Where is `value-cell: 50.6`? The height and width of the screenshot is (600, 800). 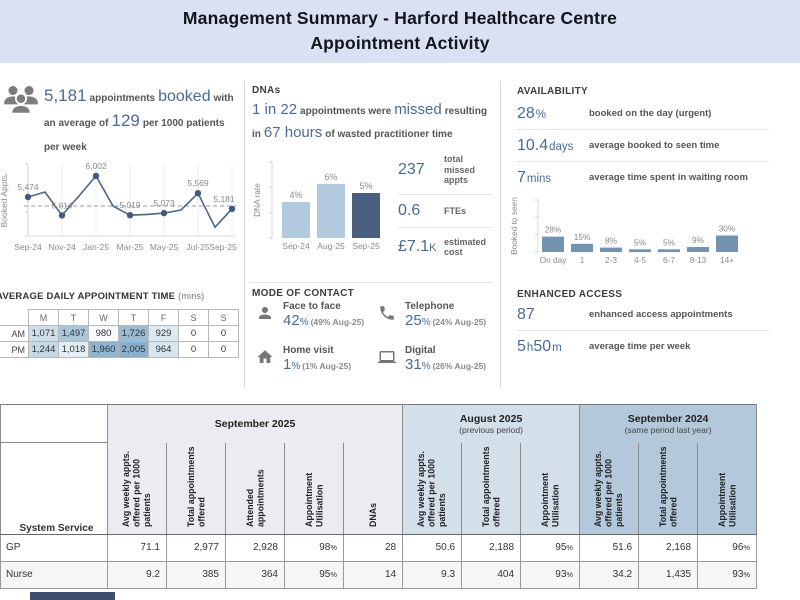 value-cell: 50.6 is located at coordinates (432, 547).